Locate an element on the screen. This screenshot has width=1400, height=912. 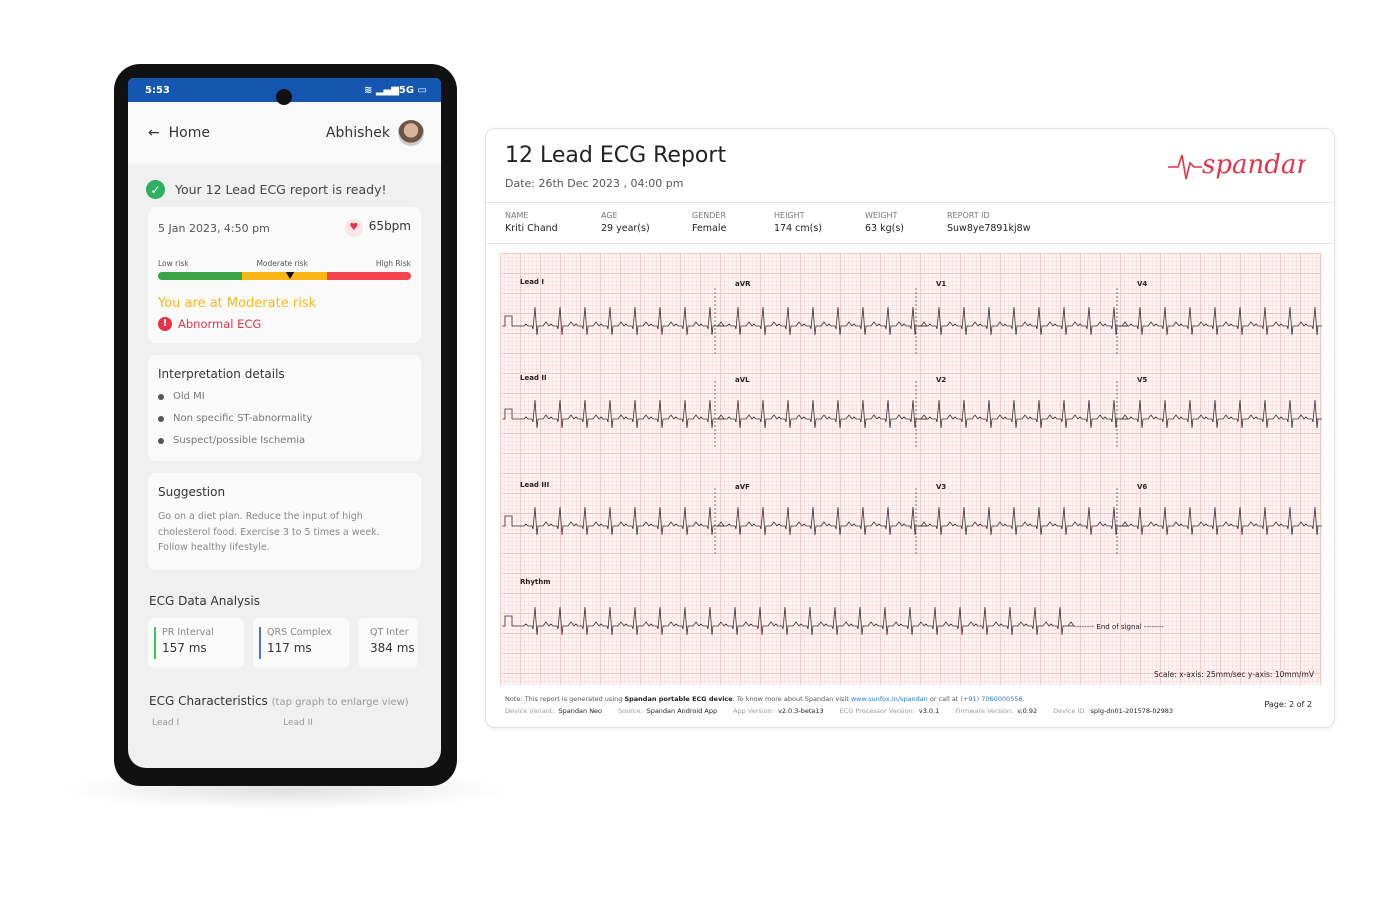
meta-item: Firmware Version: v.0.92 is located at coordinates (996, 711).